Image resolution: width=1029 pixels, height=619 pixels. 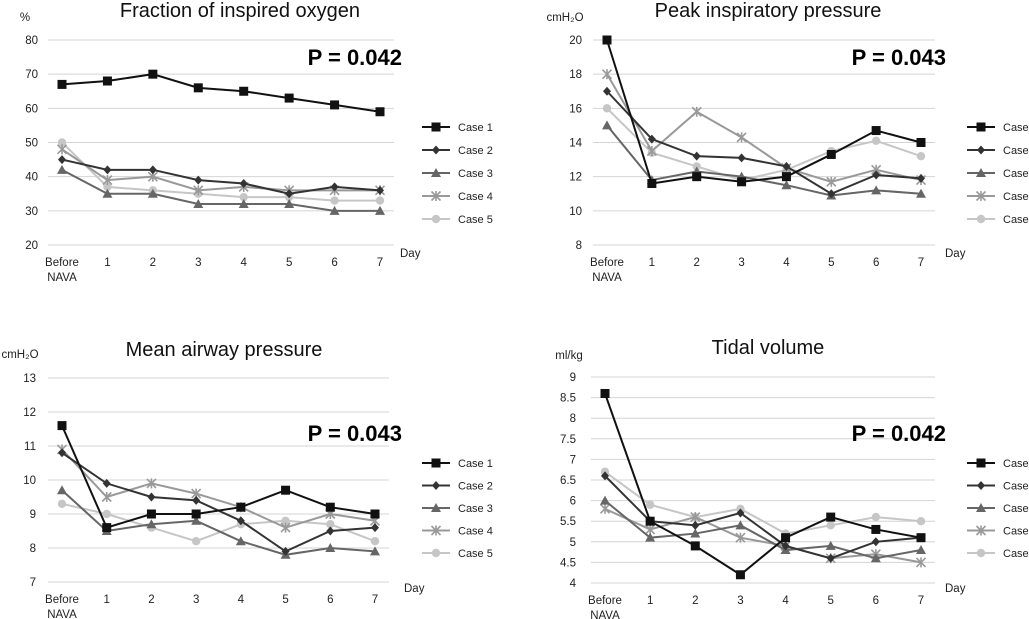 I want to click on y-tick-label: 20, so click(x=575, y=41).